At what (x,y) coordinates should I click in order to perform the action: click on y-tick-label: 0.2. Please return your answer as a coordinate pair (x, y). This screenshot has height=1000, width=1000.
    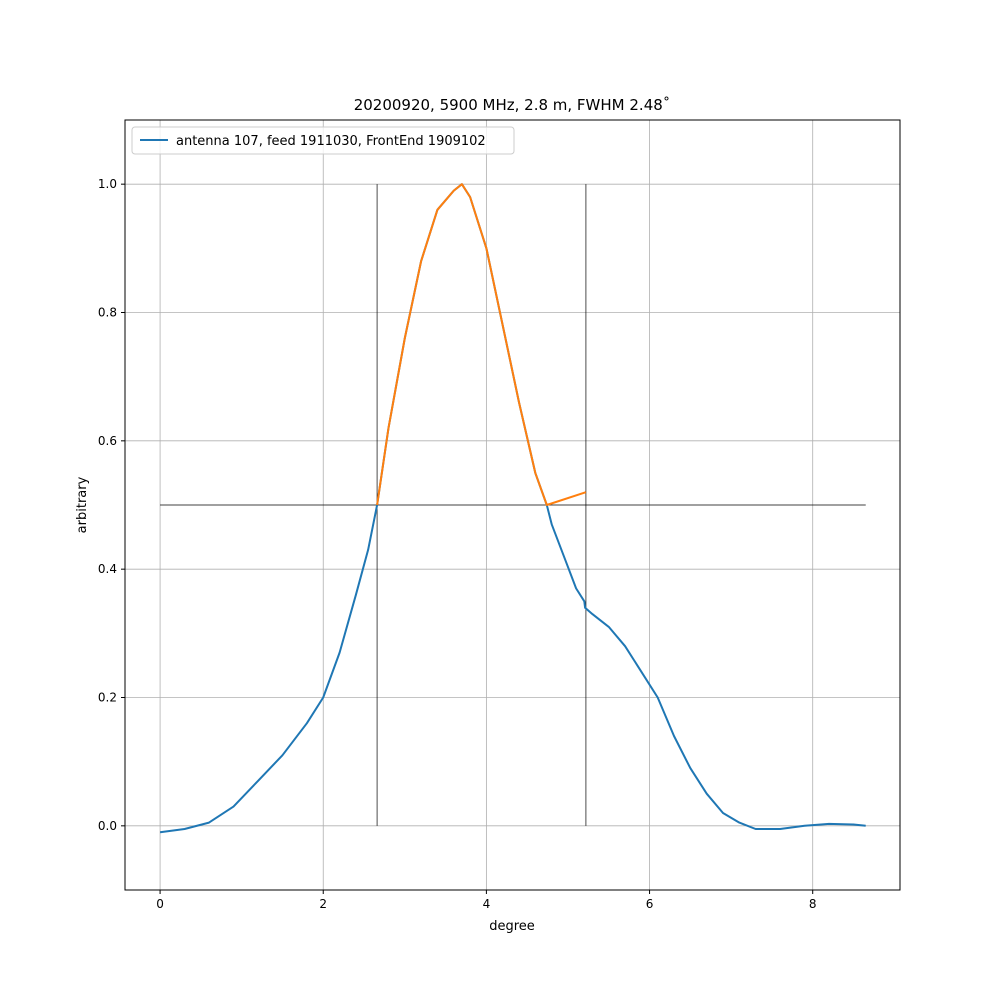
    Looking at the image, I should click on (107, 698).